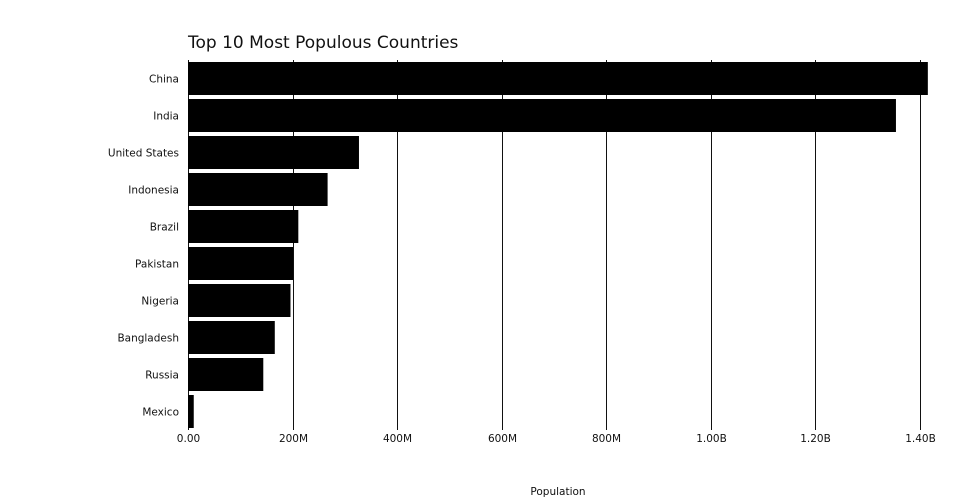 Image resolution: width=960 pixels, height=500 pixels. What do you see at coordinates (160, 413) in the screenshot?
I see `y-tick-label: Mexico` at bounding box center [160, 413].